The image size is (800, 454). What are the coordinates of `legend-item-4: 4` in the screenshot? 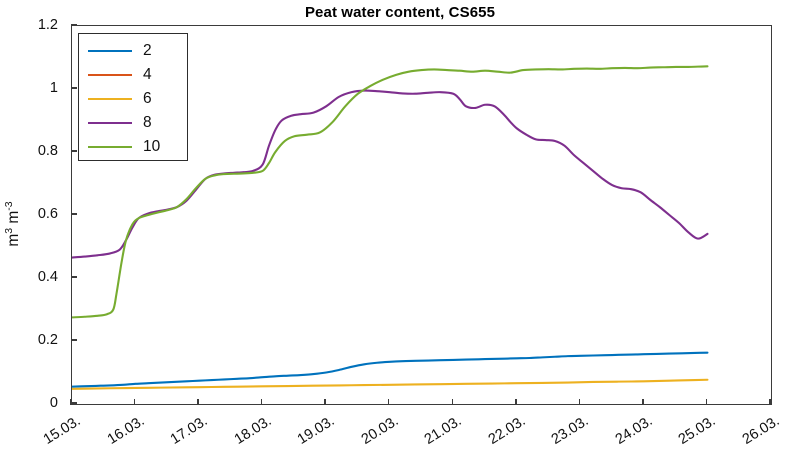 It's located at (133, 75).